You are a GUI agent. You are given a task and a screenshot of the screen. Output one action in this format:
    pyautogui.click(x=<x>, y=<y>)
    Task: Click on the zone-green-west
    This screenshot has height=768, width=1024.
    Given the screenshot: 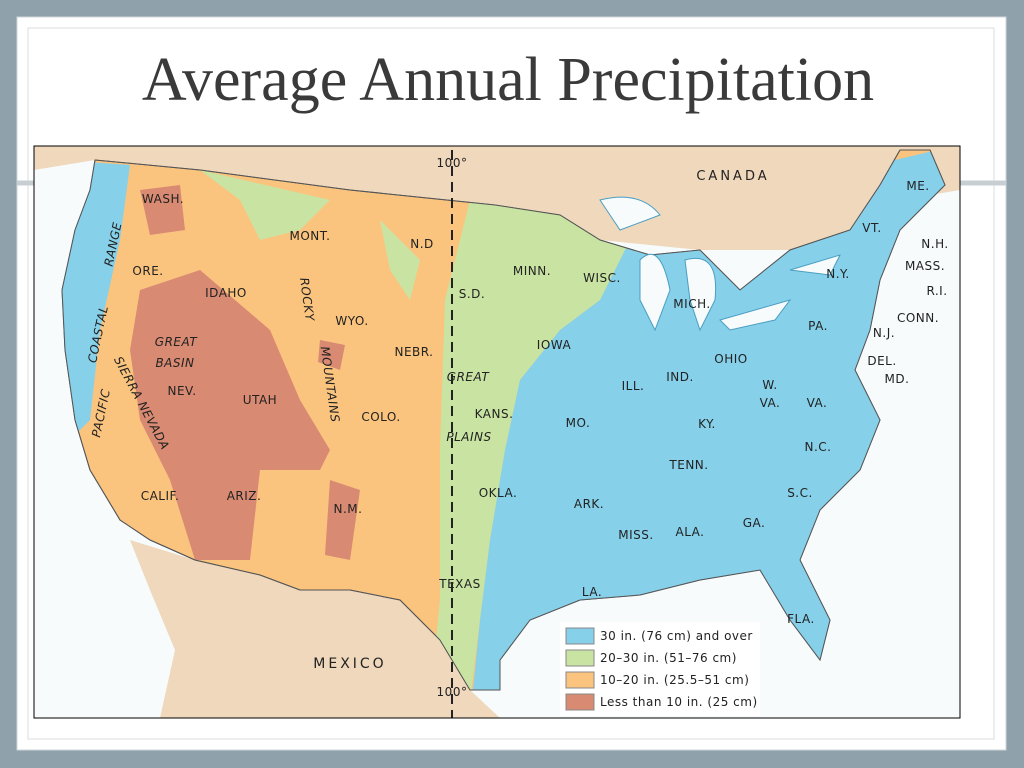 What is the action you would take?
    pyautogui.click(x=310, y=235)
    